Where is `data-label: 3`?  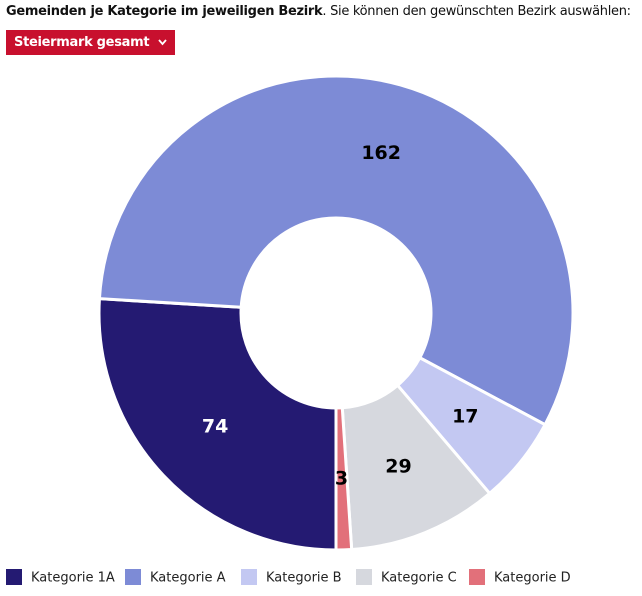
data-label: 3 is located at coordinates (341, 478).